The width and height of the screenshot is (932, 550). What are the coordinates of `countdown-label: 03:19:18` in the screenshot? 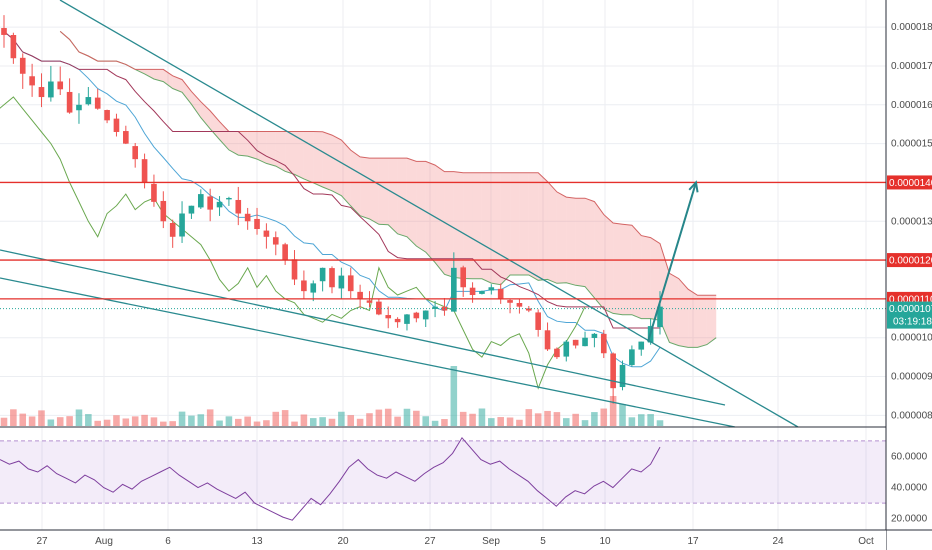 It's located at (912, 322).